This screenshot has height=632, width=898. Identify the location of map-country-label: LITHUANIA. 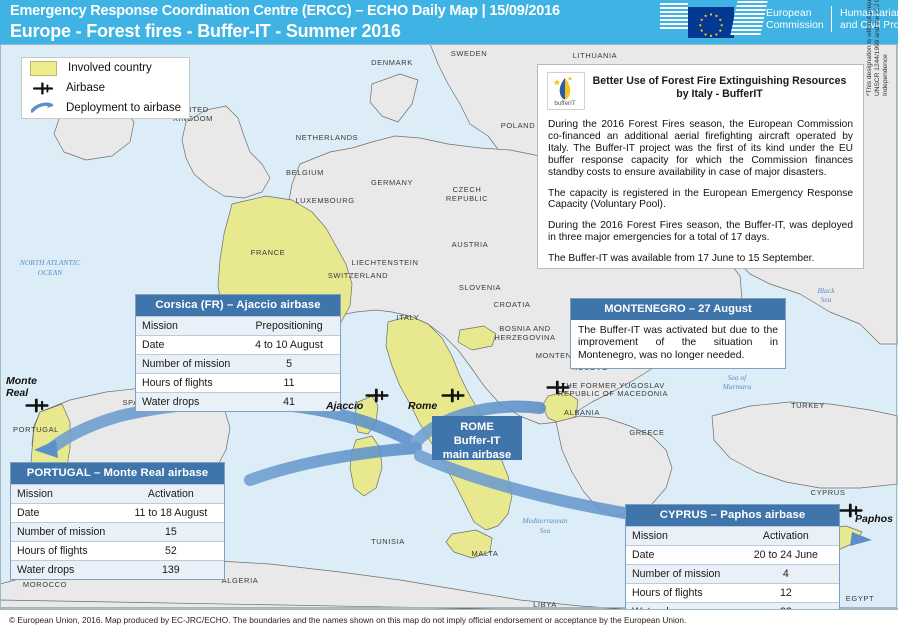
(595, 55).